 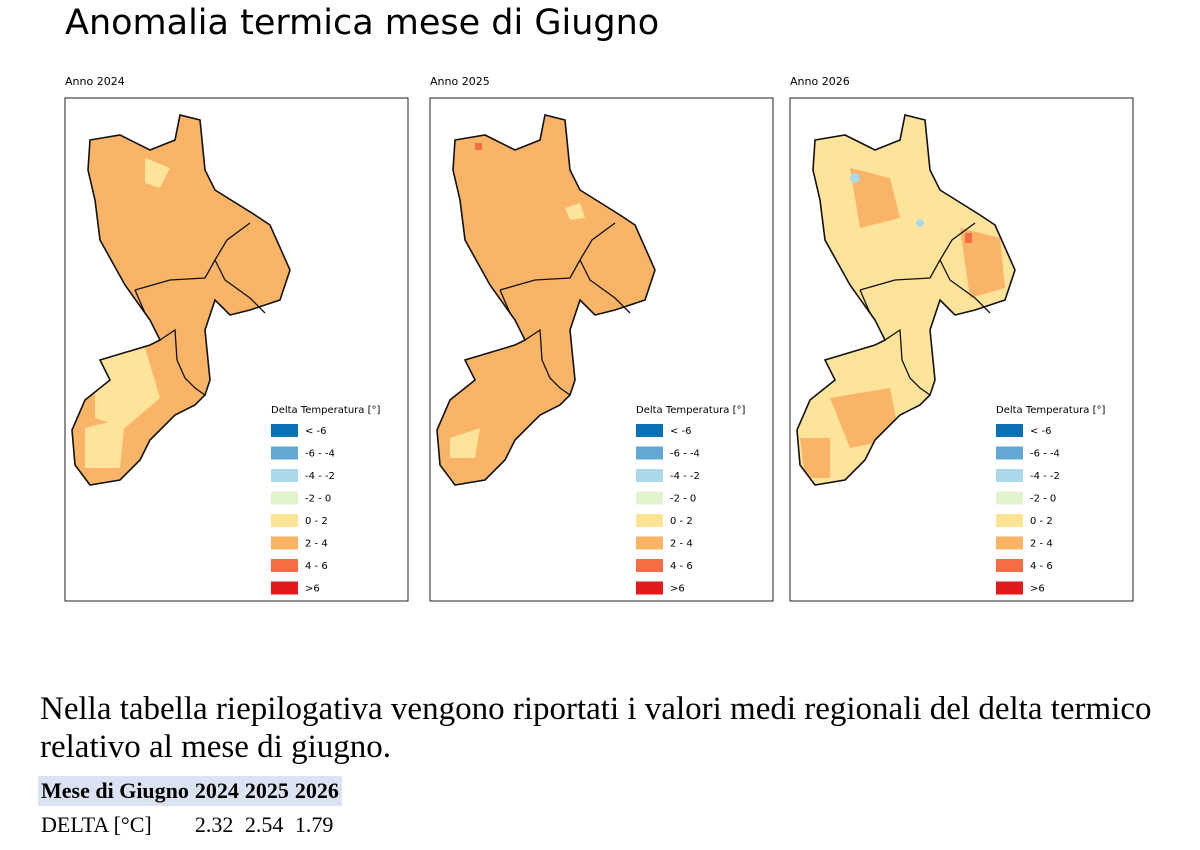 I want to click on cell: 1.79, so click(x=314, y=824).